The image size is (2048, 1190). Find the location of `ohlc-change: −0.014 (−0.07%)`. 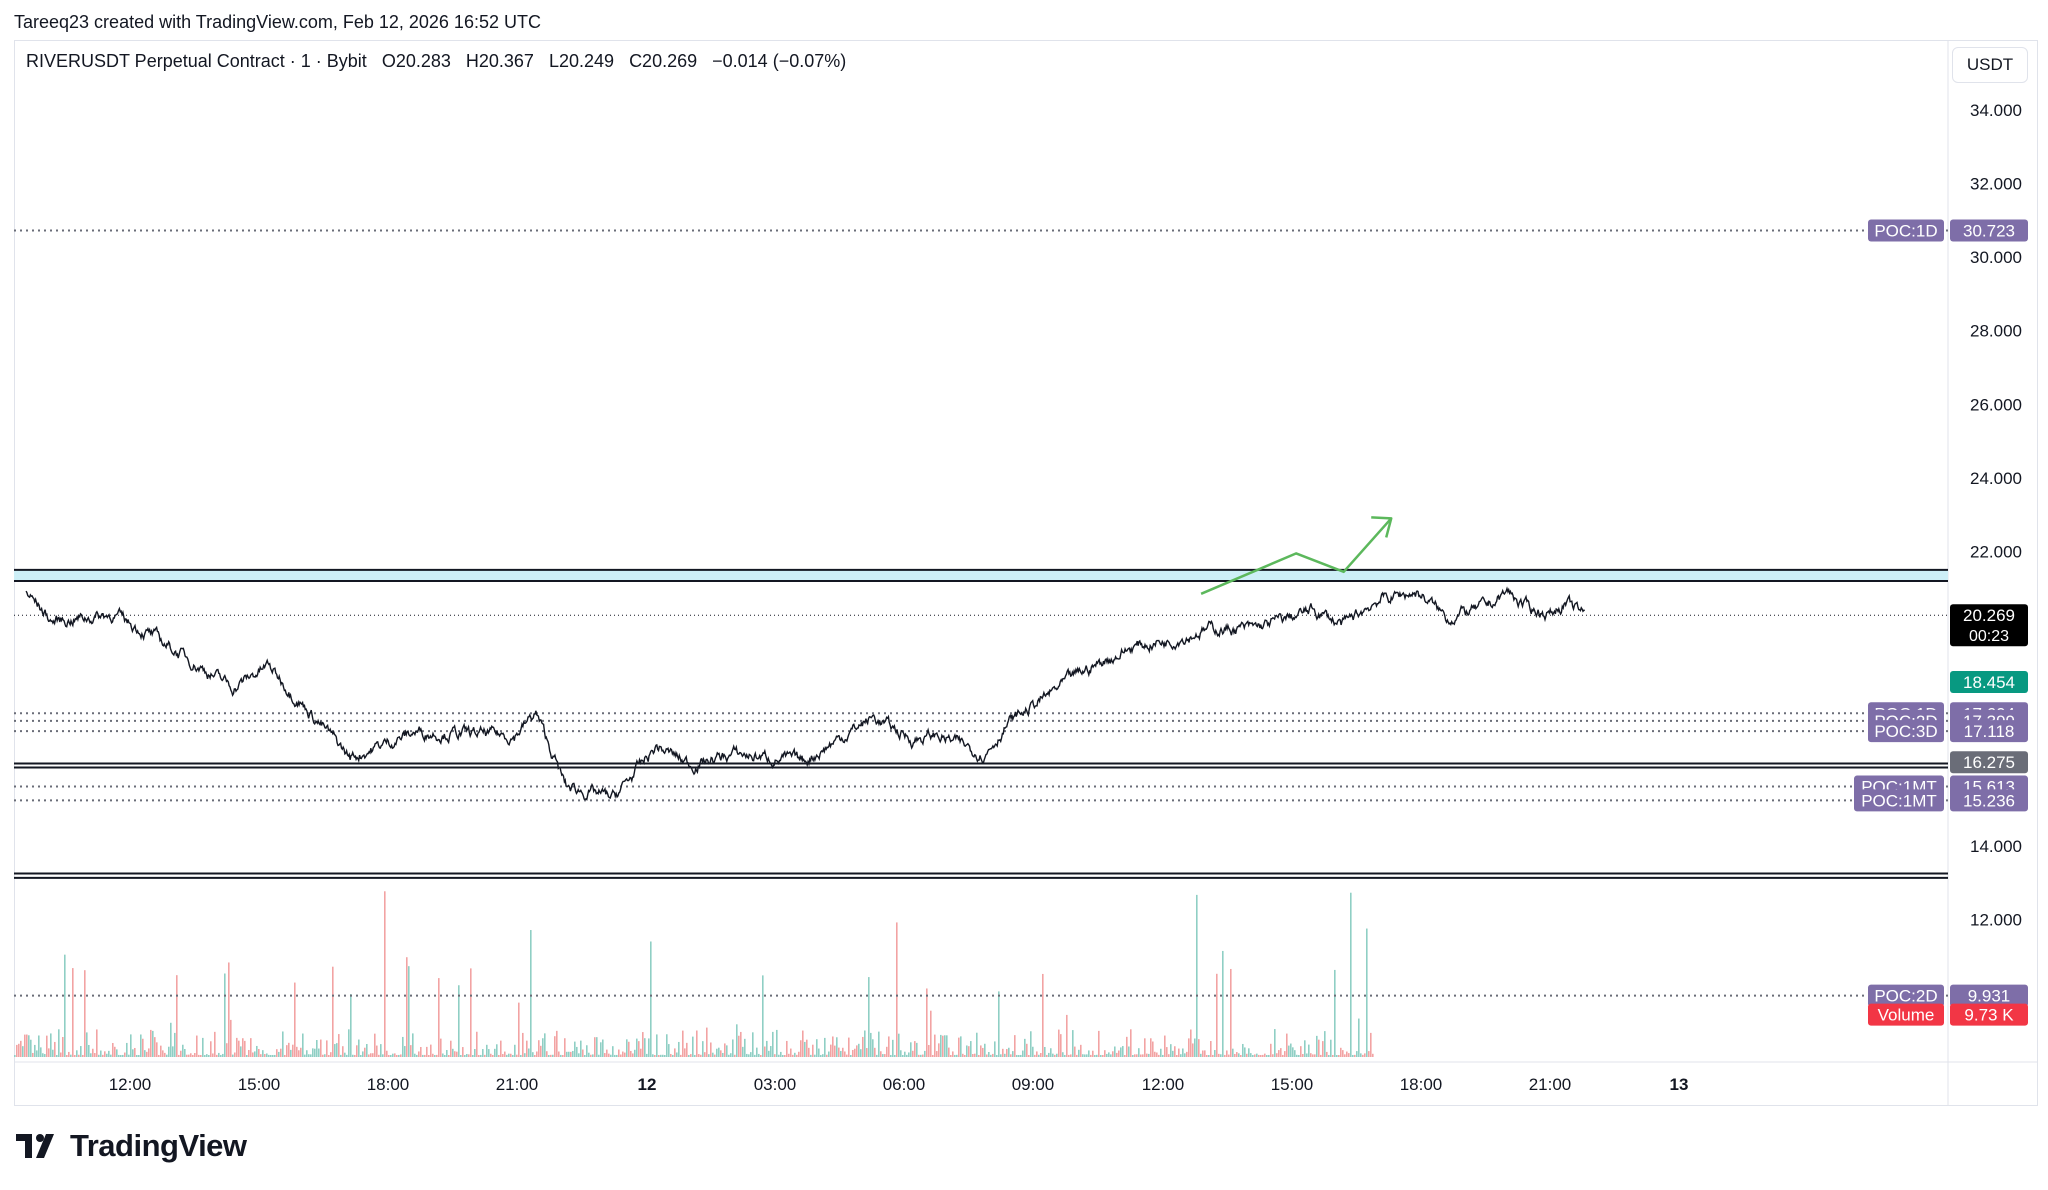

ohlc-change: −0.014 (−0.07%) is located at coordinates (779, 61).